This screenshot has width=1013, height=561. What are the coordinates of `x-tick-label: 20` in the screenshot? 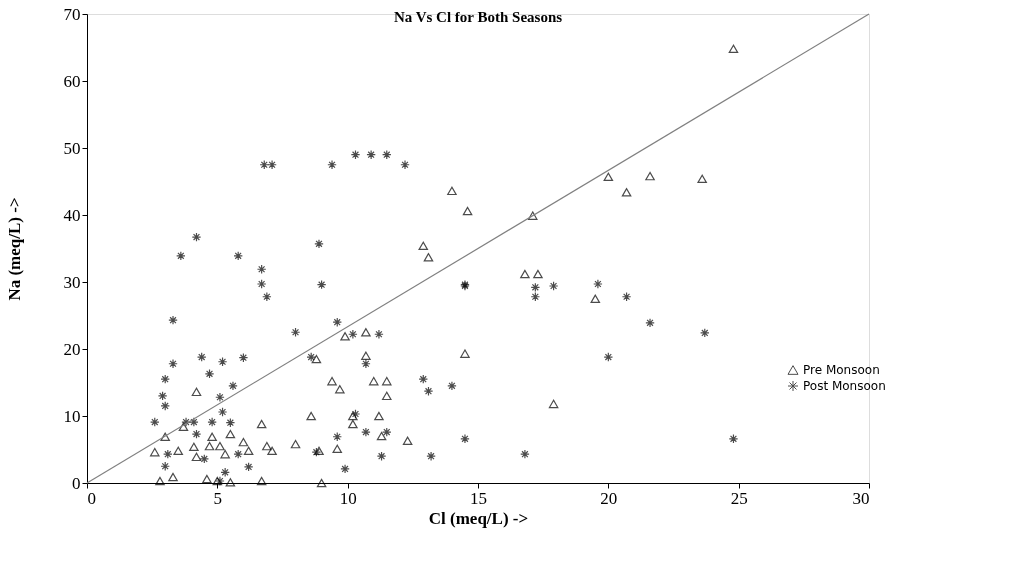 It's located at (609, 498).